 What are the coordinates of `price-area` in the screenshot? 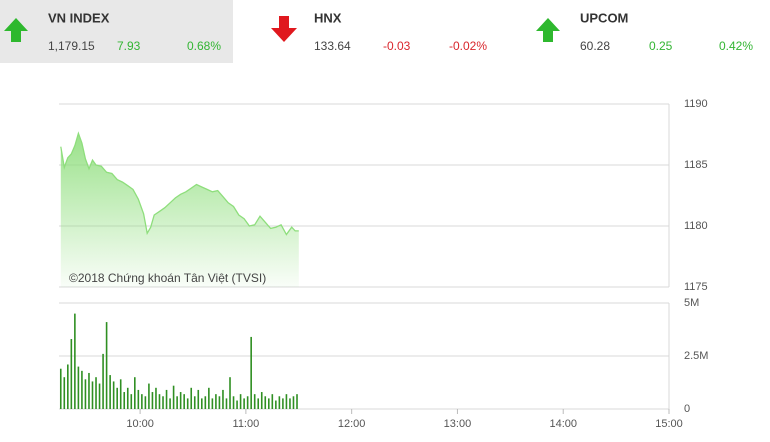 It's located at (179, 210).